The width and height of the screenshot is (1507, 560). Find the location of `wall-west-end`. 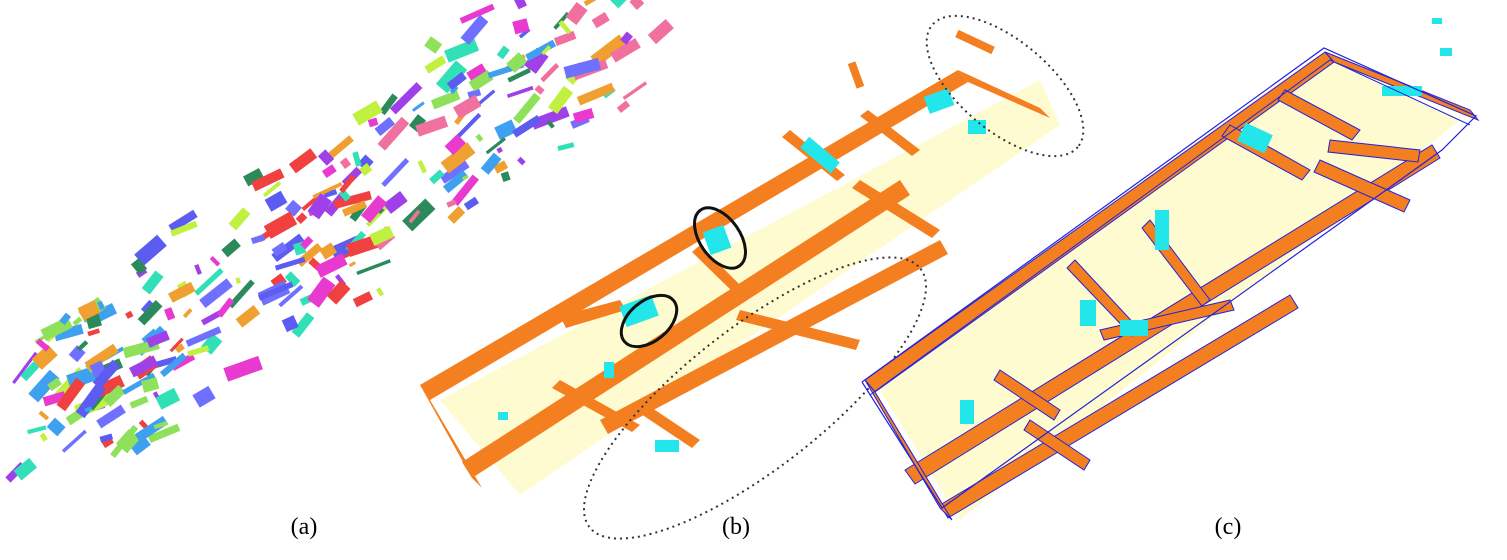

wall-west-end is located at coordinates (451, 436).